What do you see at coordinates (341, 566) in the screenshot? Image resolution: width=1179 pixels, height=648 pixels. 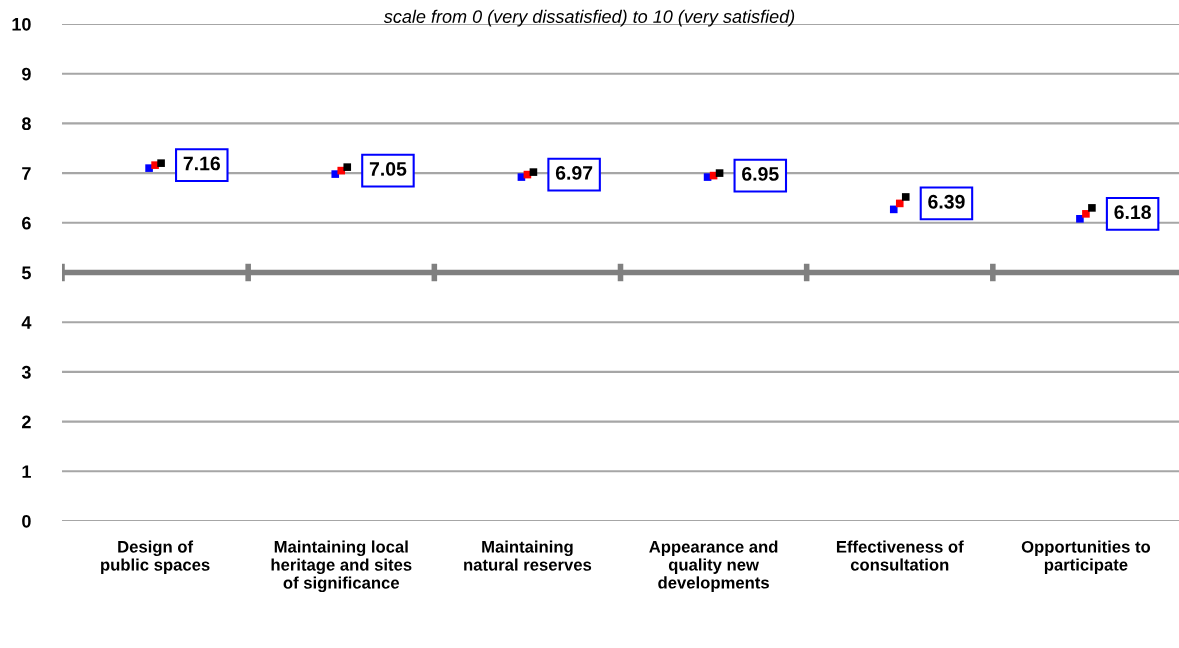 I see `x-tick-label: Maintaining local heritage and sites of significance` at bounding box center [341, 566].